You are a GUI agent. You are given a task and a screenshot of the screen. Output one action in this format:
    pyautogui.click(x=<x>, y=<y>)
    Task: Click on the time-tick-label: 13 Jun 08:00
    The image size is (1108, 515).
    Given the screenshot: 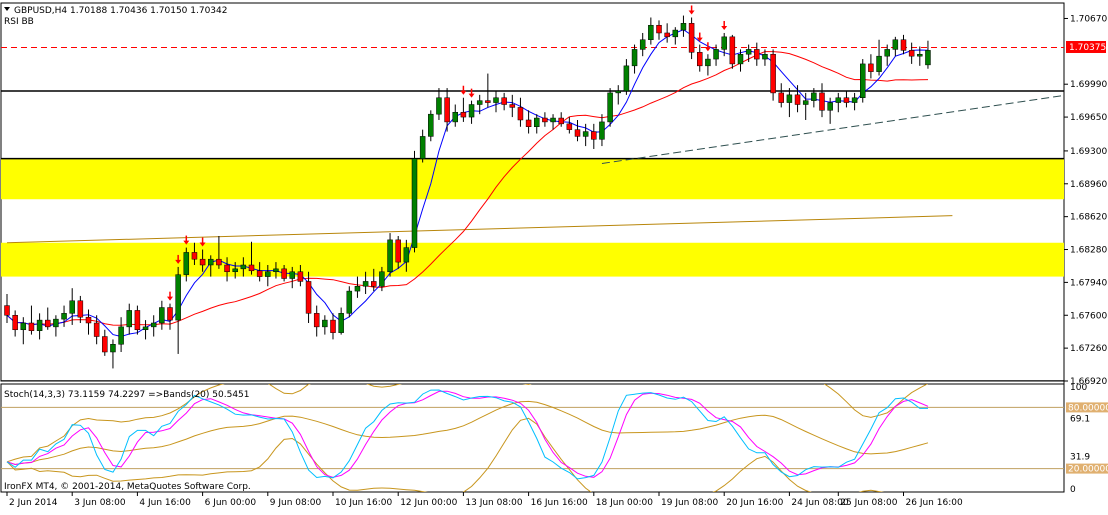 What is the action you would take?
    pyautogui.click(x=493, y=503)
    